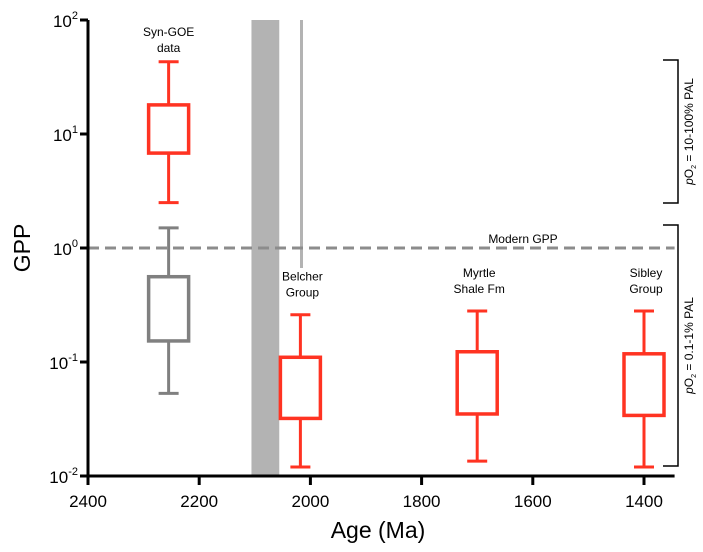  What do you see at coordinates (646, 273) in the screenshot?
I see `box-label: Sibley` at bounding box center [646, 273].